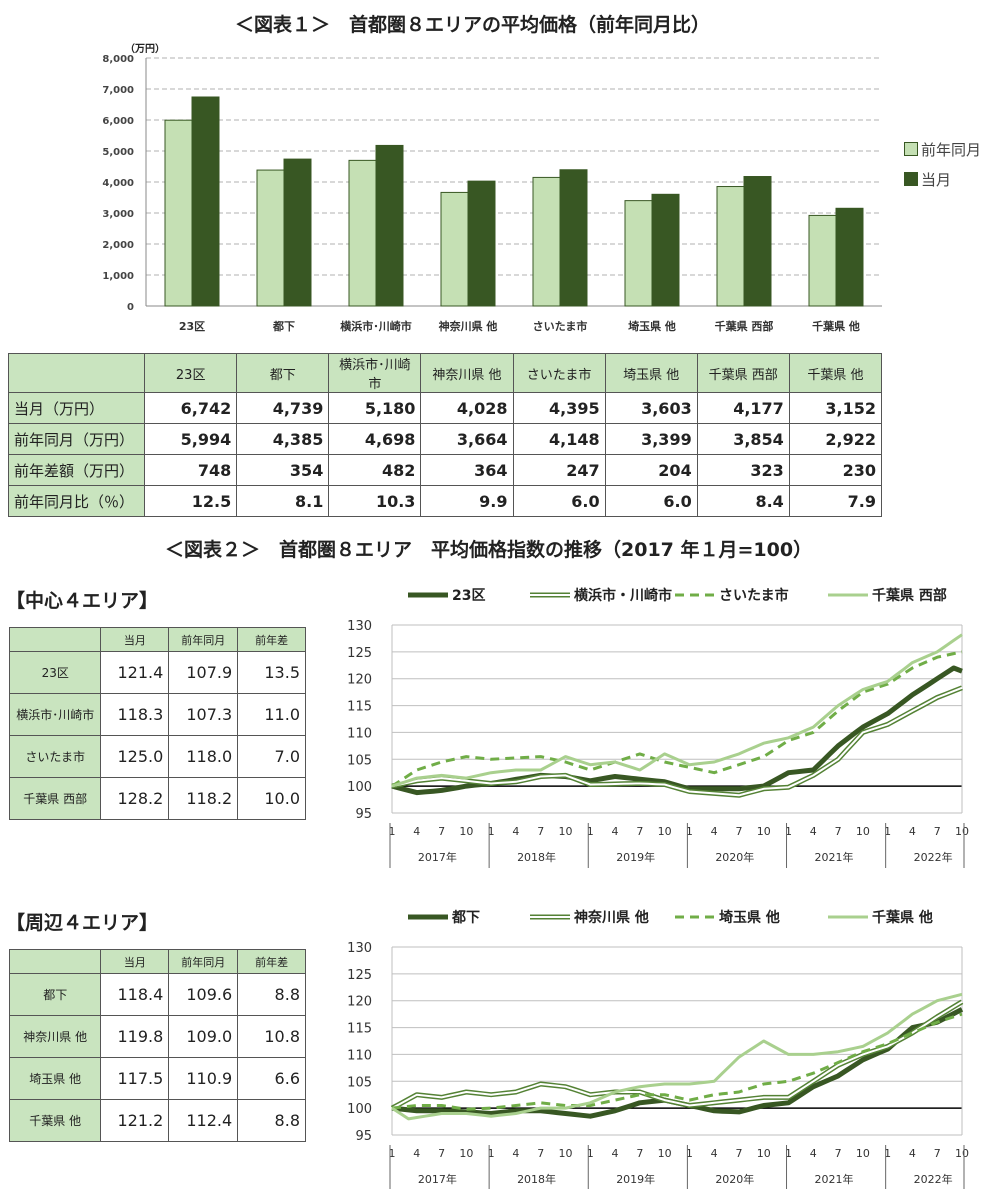  What do you see at coordinates (130, 307) in the screenshot?
I see `y-tick-label: 0` at bounding box center [130, 307].